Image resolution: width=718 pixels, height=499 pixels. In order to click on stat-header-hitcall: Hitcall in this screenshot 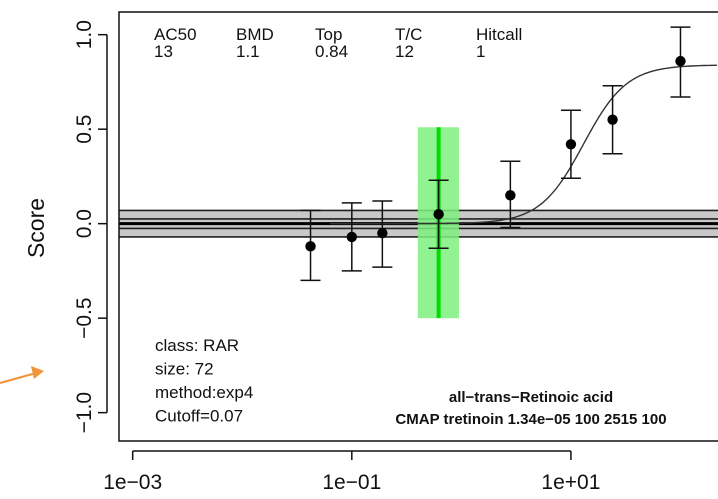, I will do `click(499, 34)`.